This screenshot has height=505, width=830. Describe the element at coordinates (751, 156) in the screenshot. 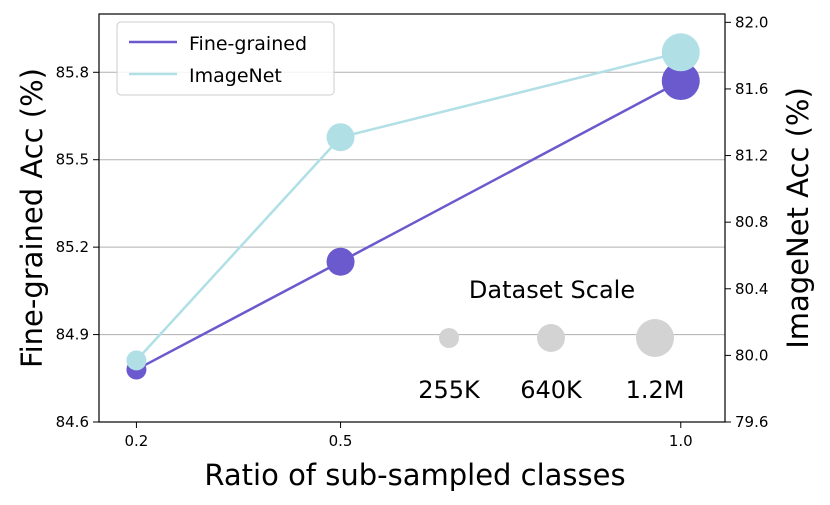

I see `y-right-tick-label: 81.2` at that location.